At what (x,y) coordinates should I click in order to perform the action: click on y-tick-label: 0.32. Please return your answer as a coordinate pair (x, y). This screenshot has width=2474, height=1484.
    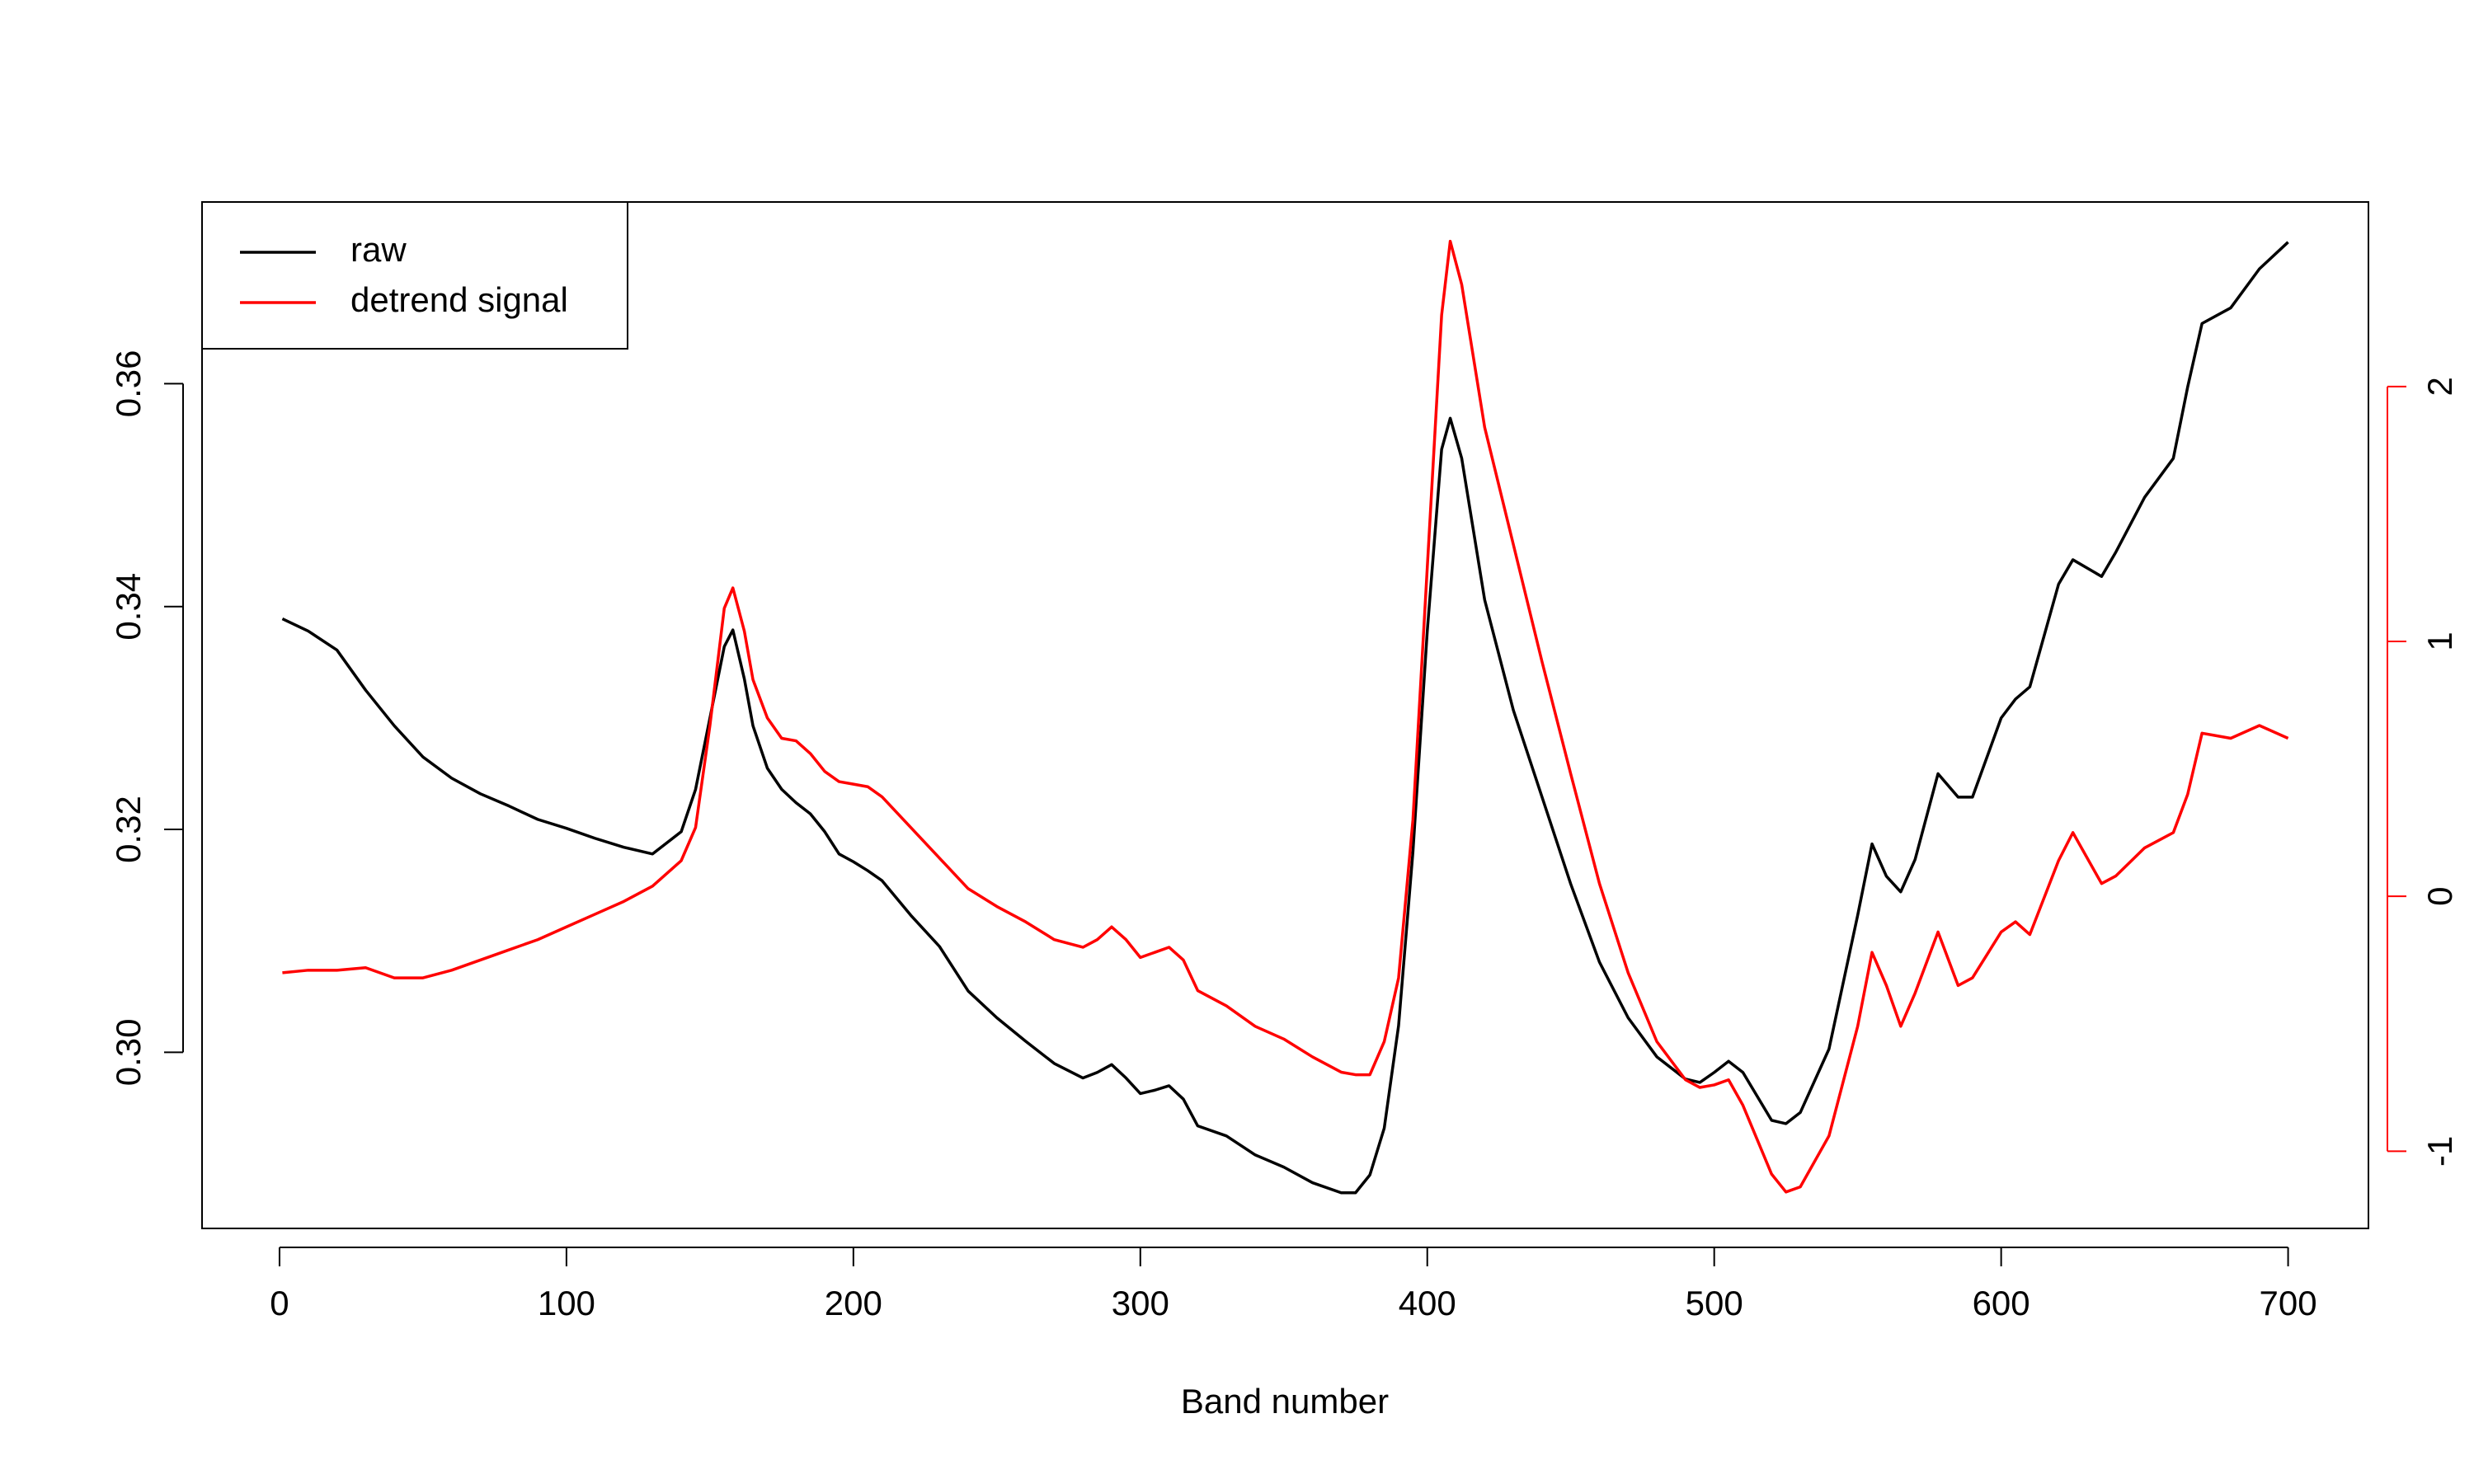
    Looking at the image, I should click on (128, 829).